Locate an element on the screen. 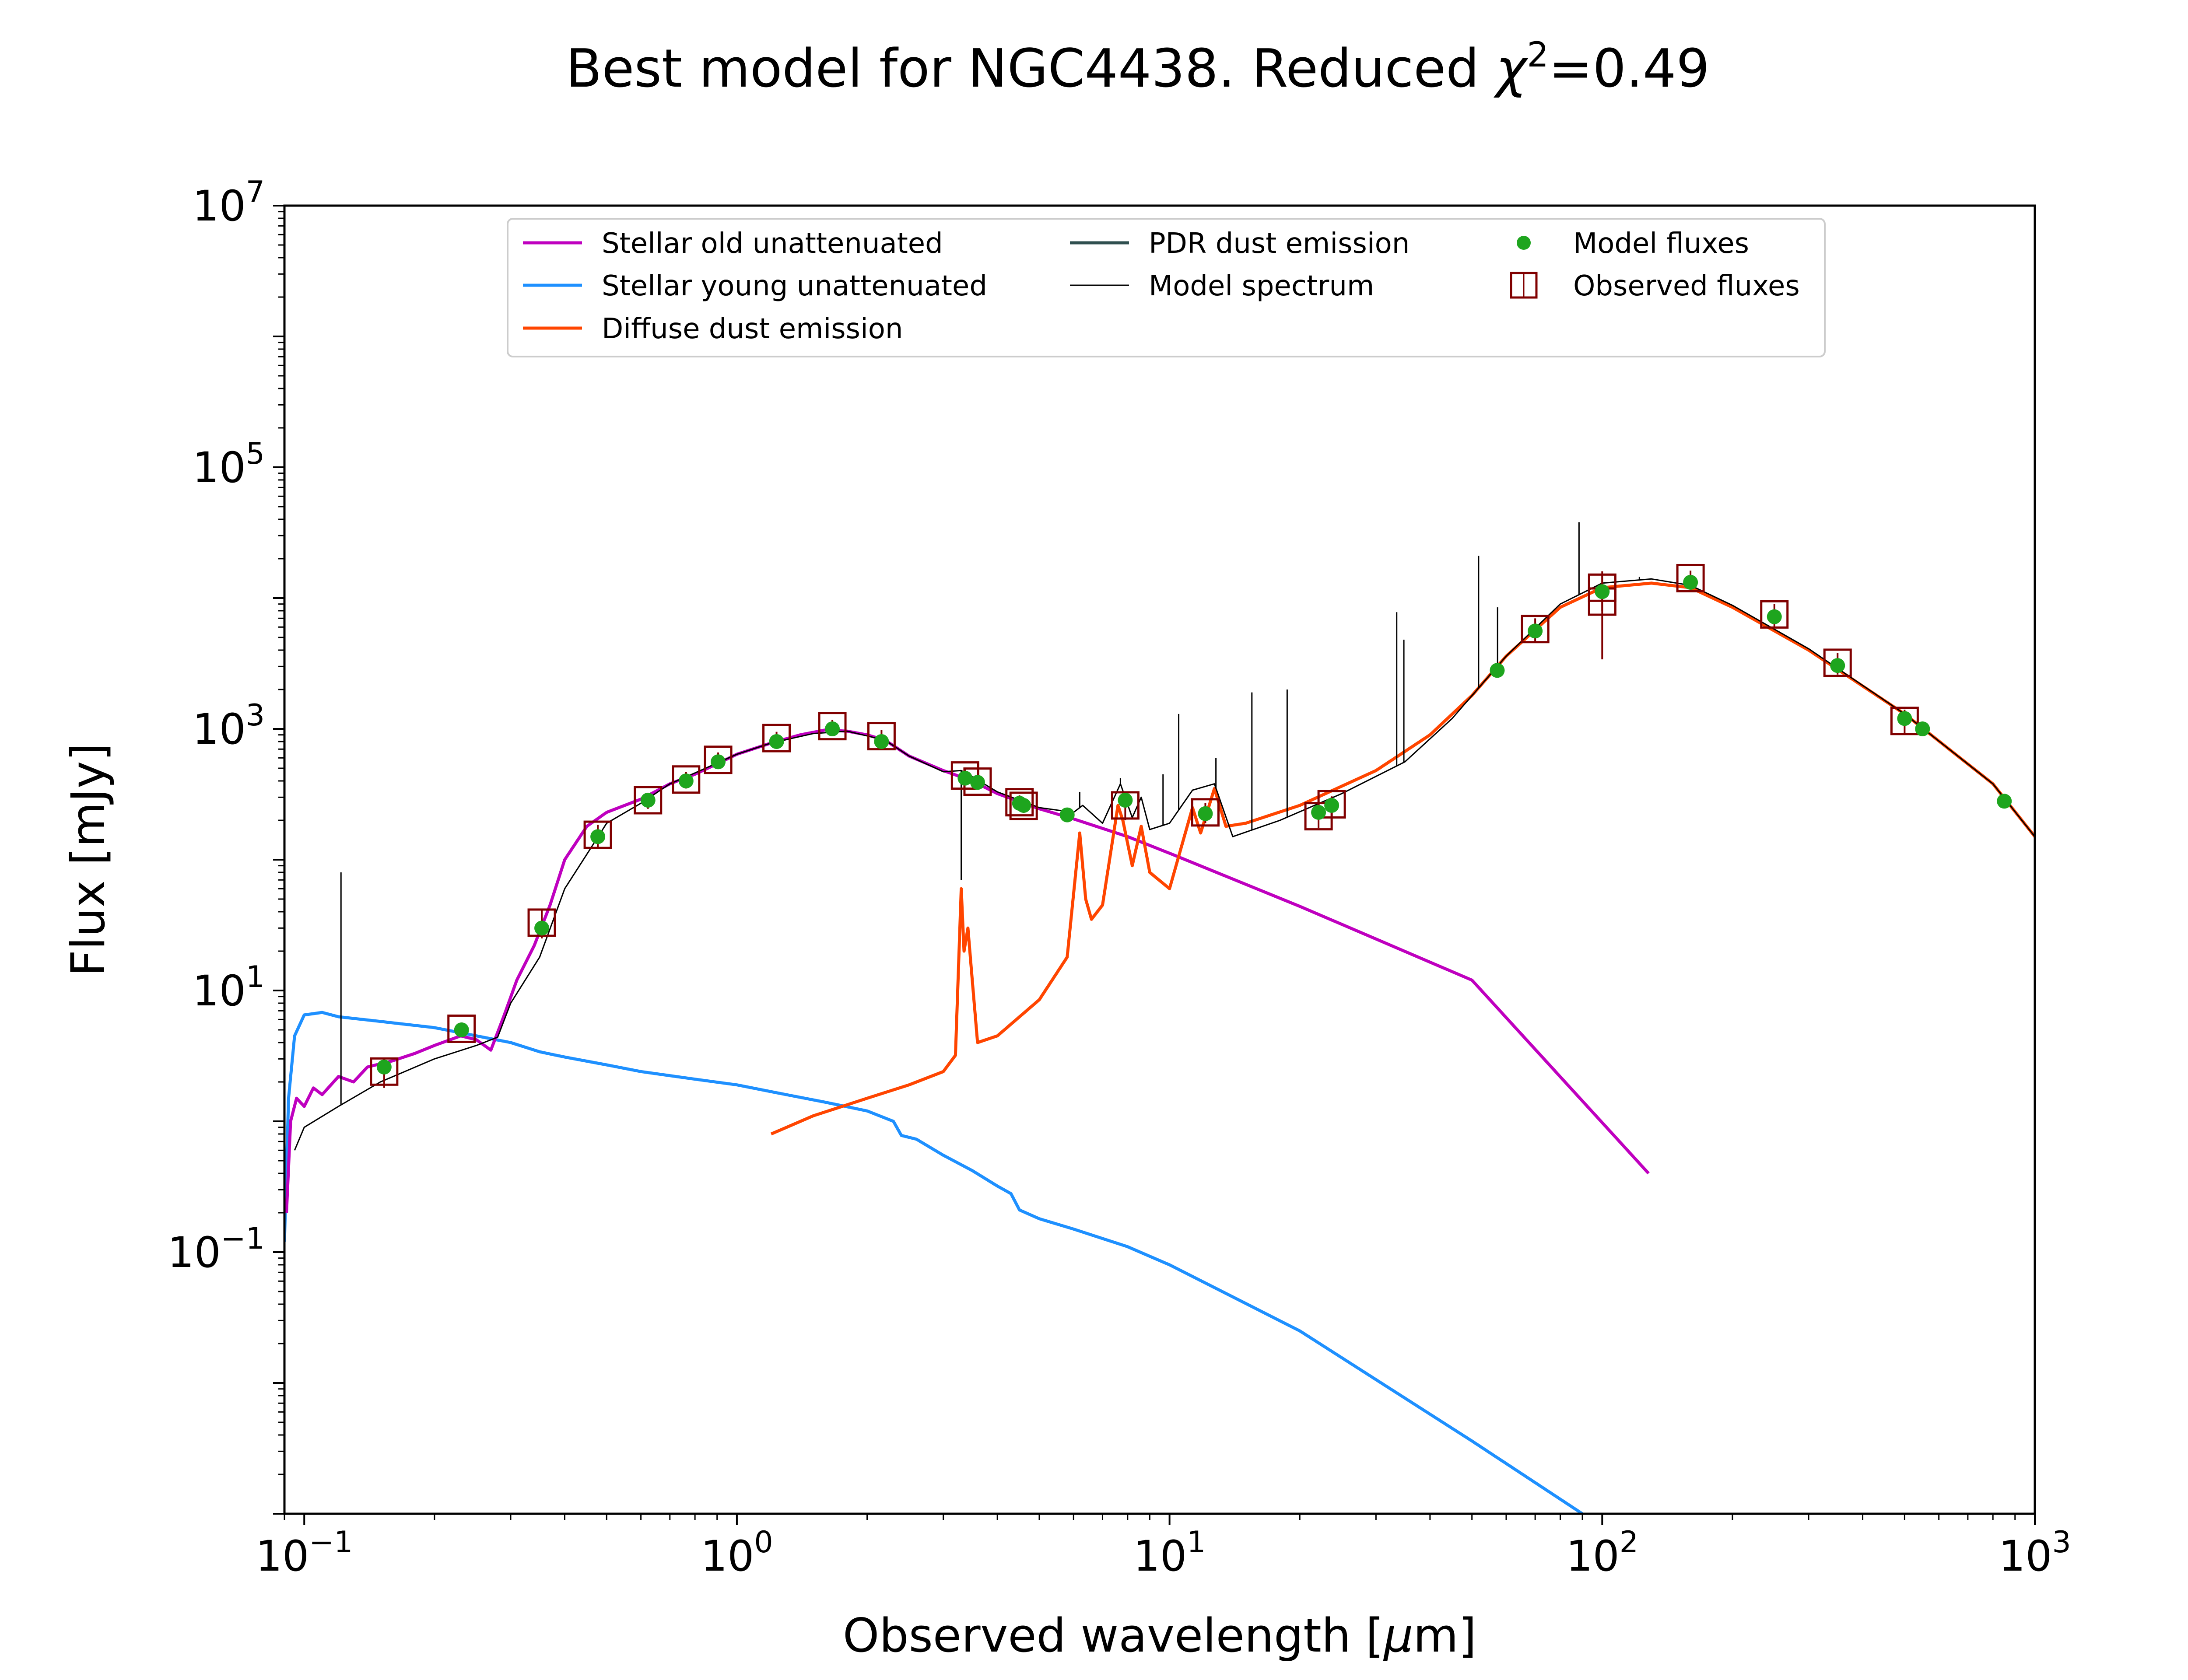 Image resolution: width=2188 pixels, height=1680 pixels. legend-entry-1: Stellar young unattenuated is located at coordinates (755, 286).